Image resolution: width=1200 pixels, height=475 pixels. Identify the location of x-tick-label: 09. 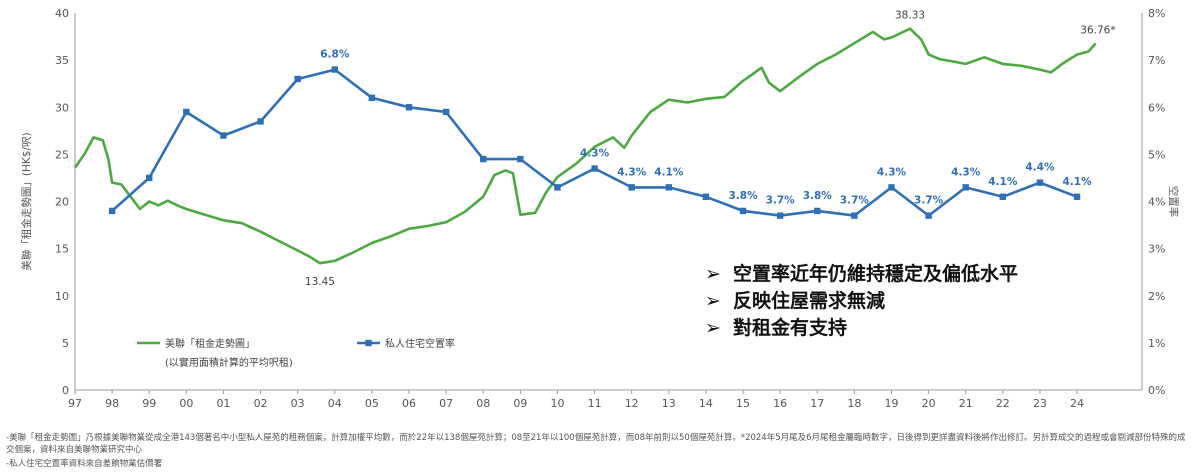
(520, 403).